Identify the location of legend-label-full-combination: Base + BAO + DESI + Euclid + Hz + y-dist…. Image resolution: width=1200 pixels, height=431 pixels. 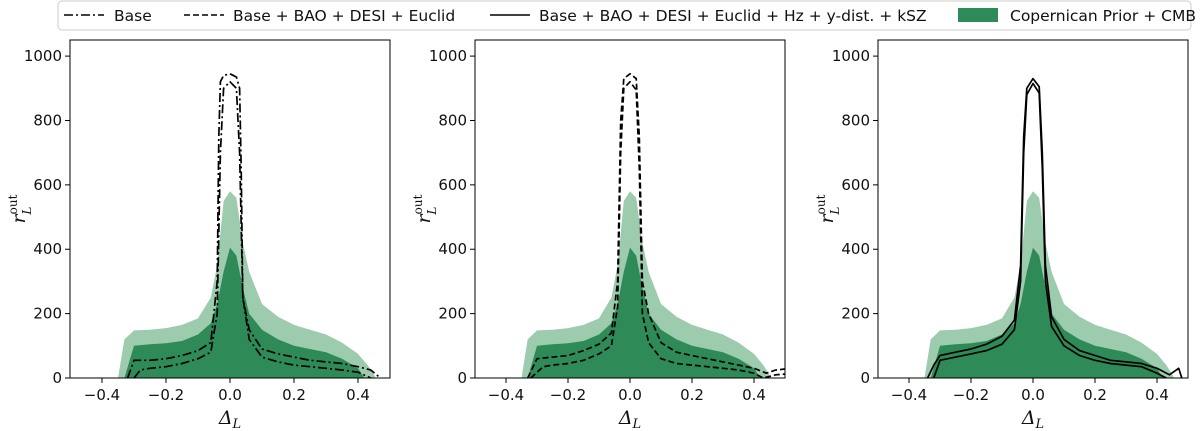
(733, 16).